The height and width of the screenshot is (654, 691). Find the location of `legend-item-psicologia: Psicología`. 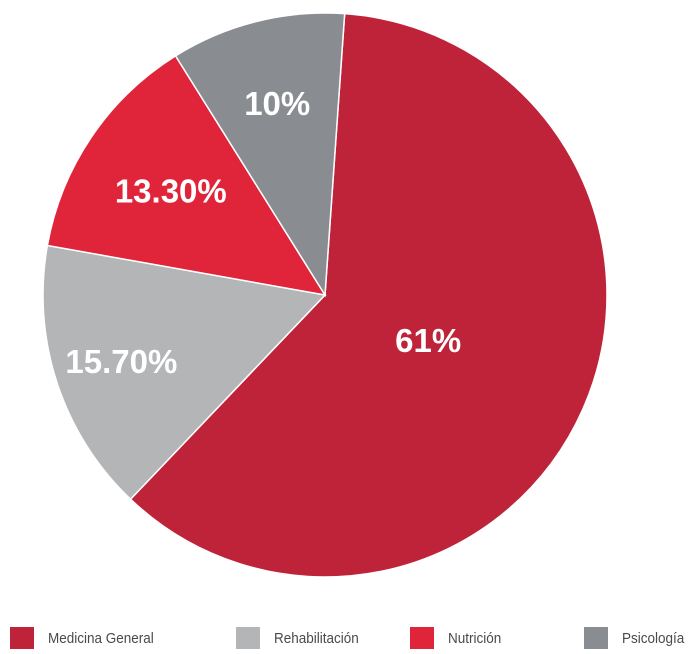

legend-item-psicologia: Psicología is located at coordinates (637, 638).